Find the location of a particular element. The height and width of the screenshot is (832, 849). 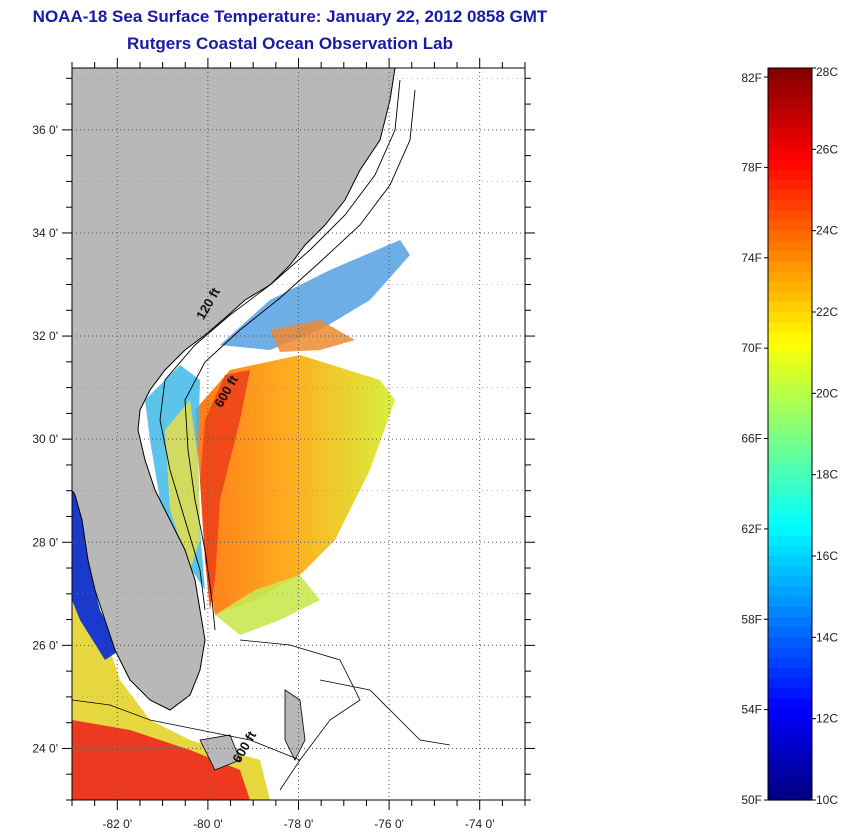

sst-warm-region is located at coordinates (295, 485).